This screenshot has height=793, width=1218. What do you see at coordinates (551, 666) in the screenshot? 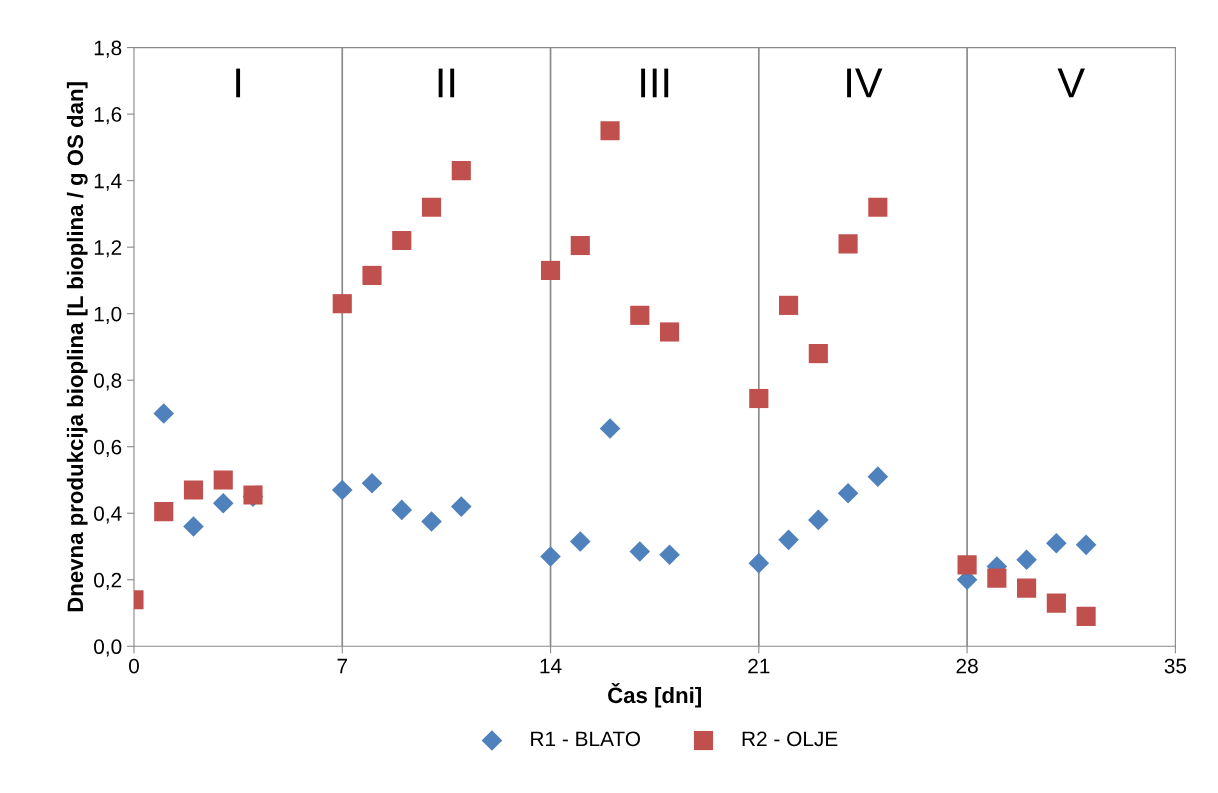
I see `x-tick-label: 14` at bounding box center [551, 666].